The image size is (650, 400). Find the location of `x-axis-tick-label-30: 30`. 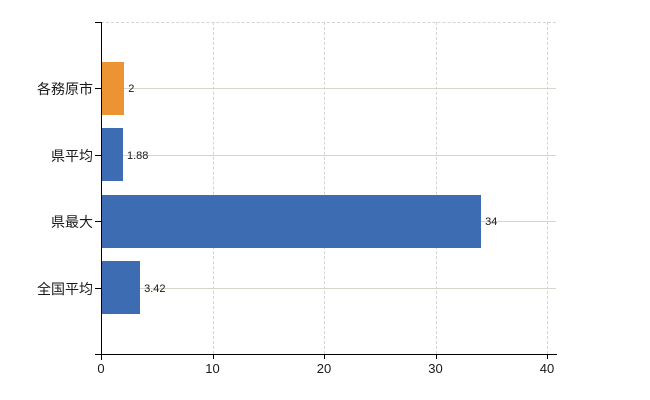

x-axis-tick-label-30: 30 is located at coordinates (435, 368).